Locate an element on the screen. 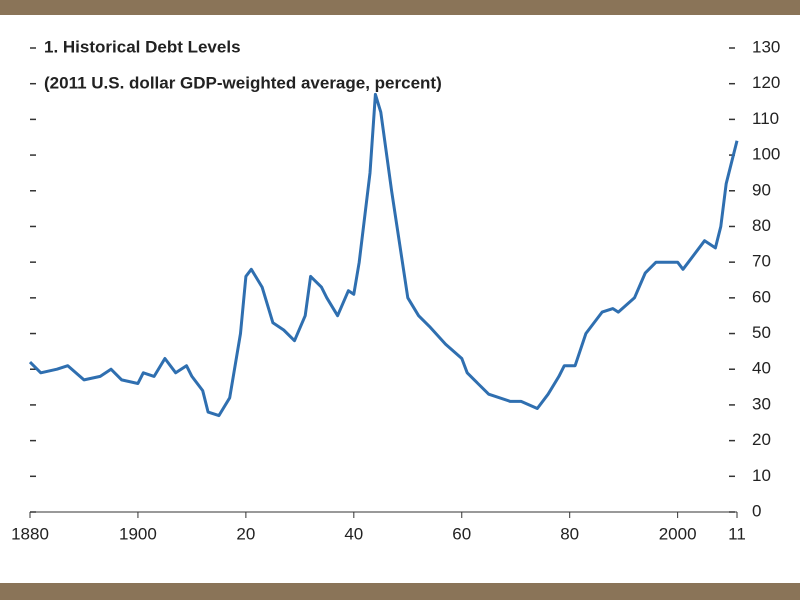 The height and width of the screenshot is (600, 800). x-tick-label: 2000 is located at coordinates (678, 533).